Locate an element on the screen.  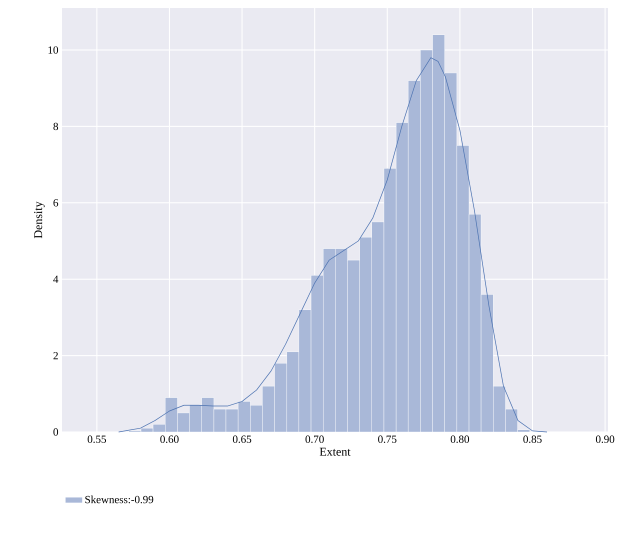
y-tick-label: 4 is located at coordinates (55, 279).